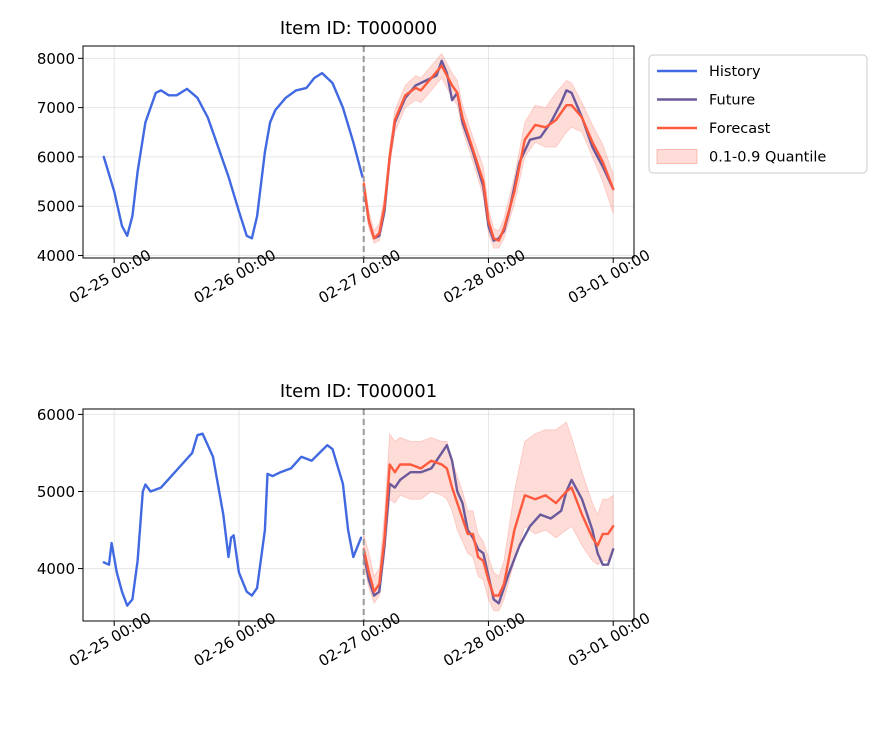  What do you see at coordinates (609, 639) in the screenshot?
I see `x-tick-label: 03-01 00:00` at bounding box center [609, 639].